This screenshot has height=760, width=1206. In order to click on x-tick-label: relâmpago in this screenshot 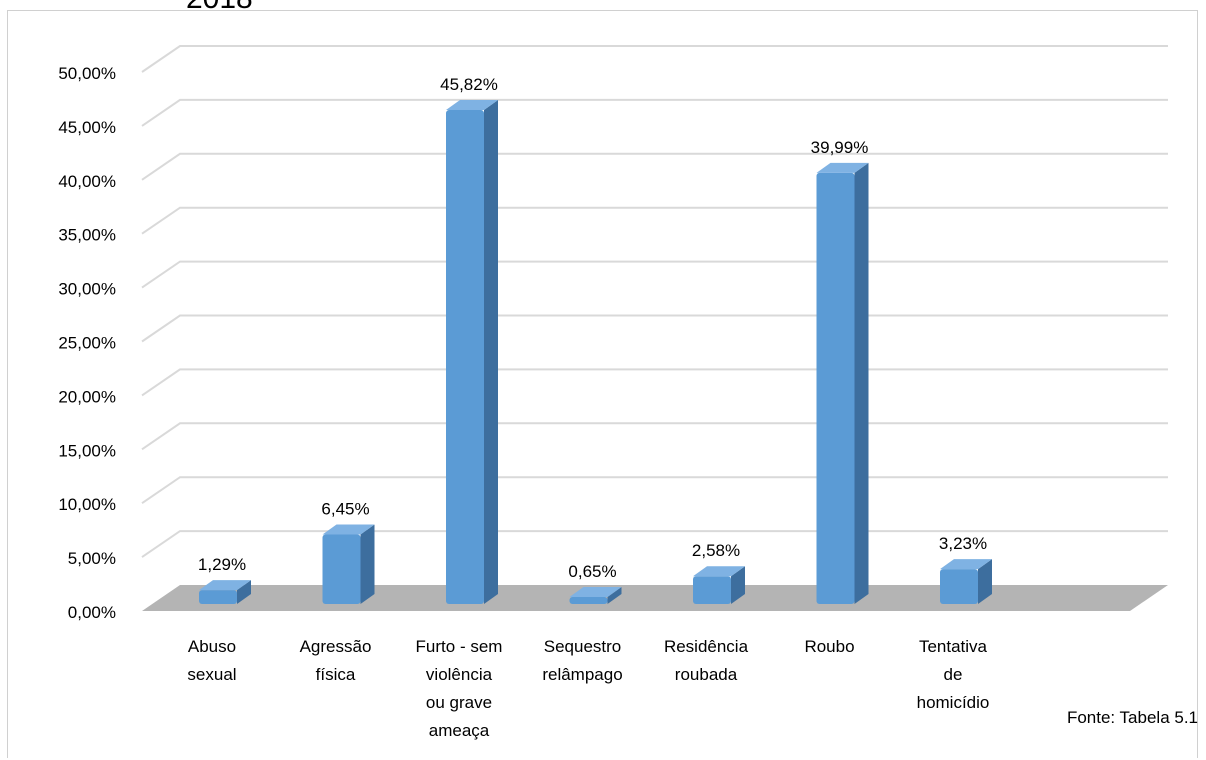, I will do `click(582, 674)`.